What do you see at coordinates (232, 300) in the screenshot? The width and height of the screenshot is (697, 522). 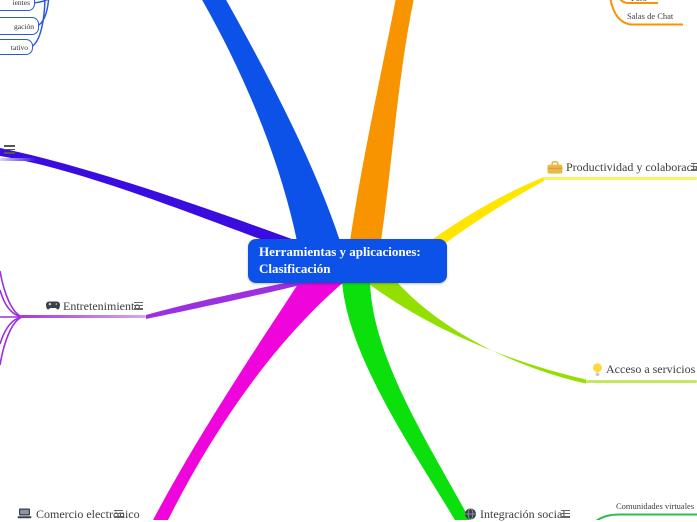 I see `branch-curve-purple` at bounding box center [232, 300].